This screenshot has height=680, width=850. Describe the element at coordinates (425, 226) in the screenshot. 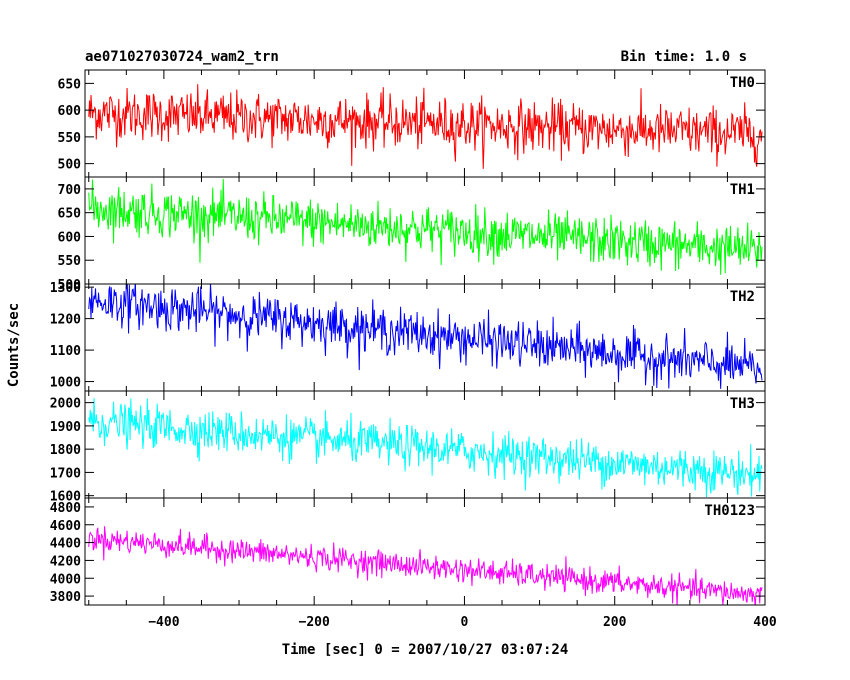

I see `series-line-th1` at that location.